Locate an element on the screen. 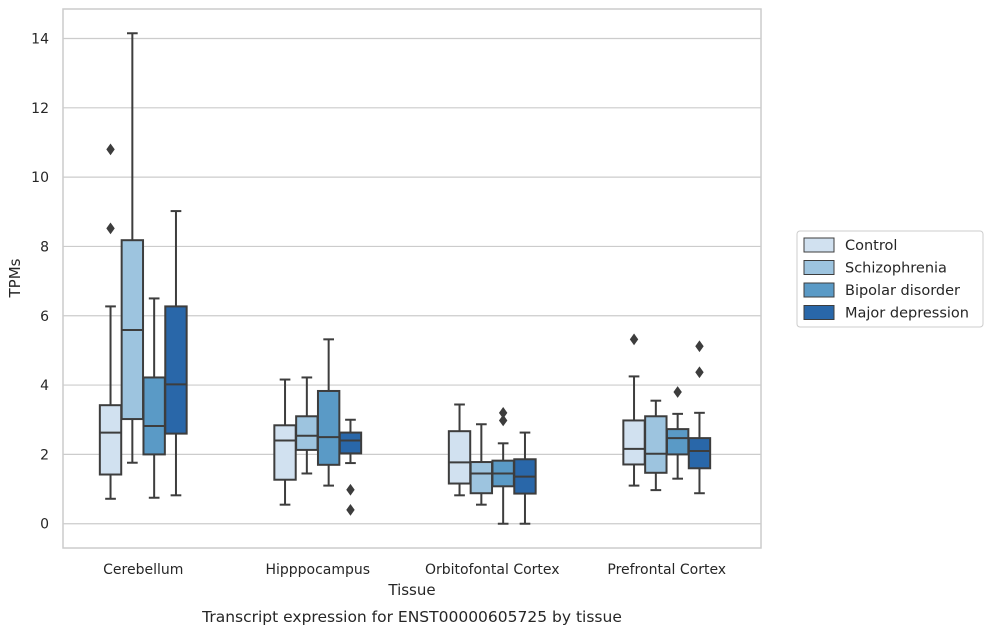 The image size is (992, 634). x-tick-label: Cerebellum is located at coordinates (143, 570).